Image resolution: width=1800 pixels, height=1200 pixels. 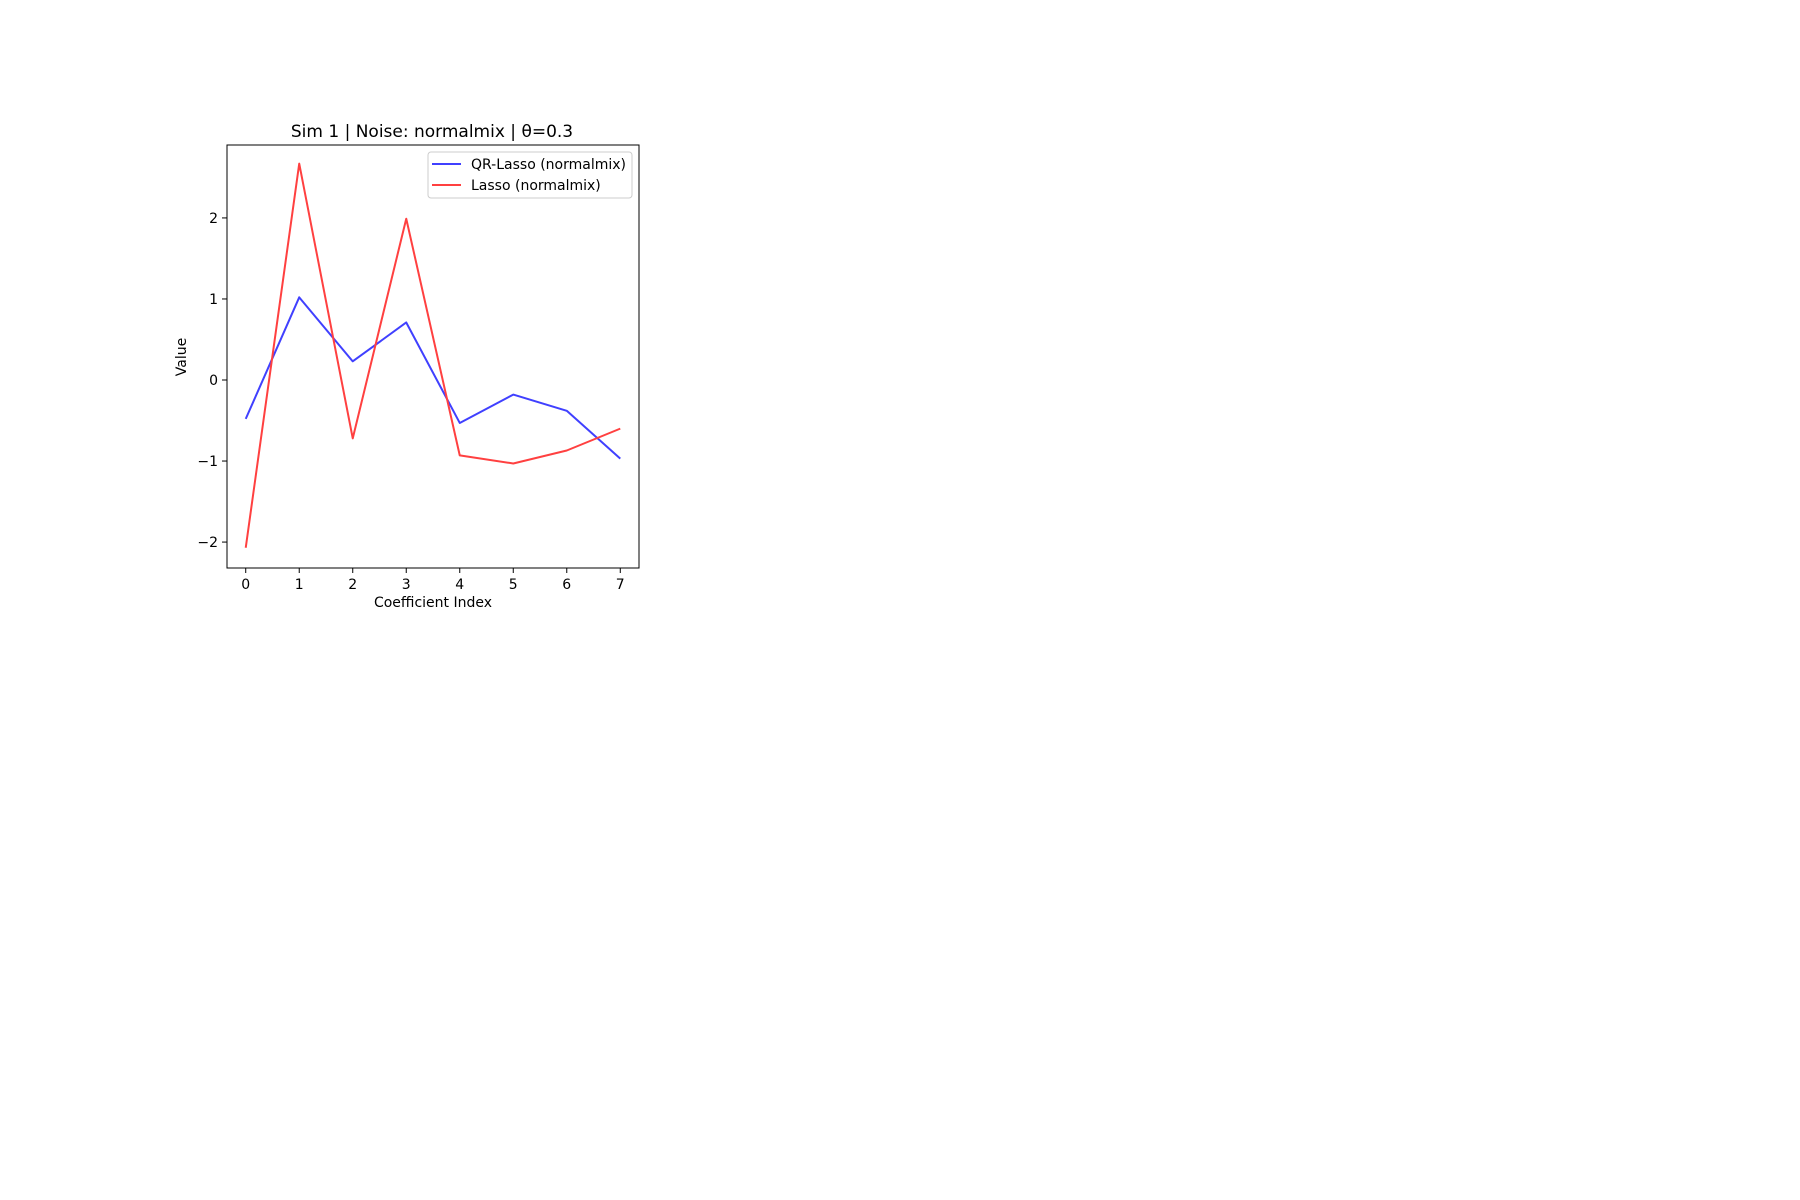 I want to click on legend: QR-Lasso (normalmix) Lasso (normalmix), so click(x=530, y=175).